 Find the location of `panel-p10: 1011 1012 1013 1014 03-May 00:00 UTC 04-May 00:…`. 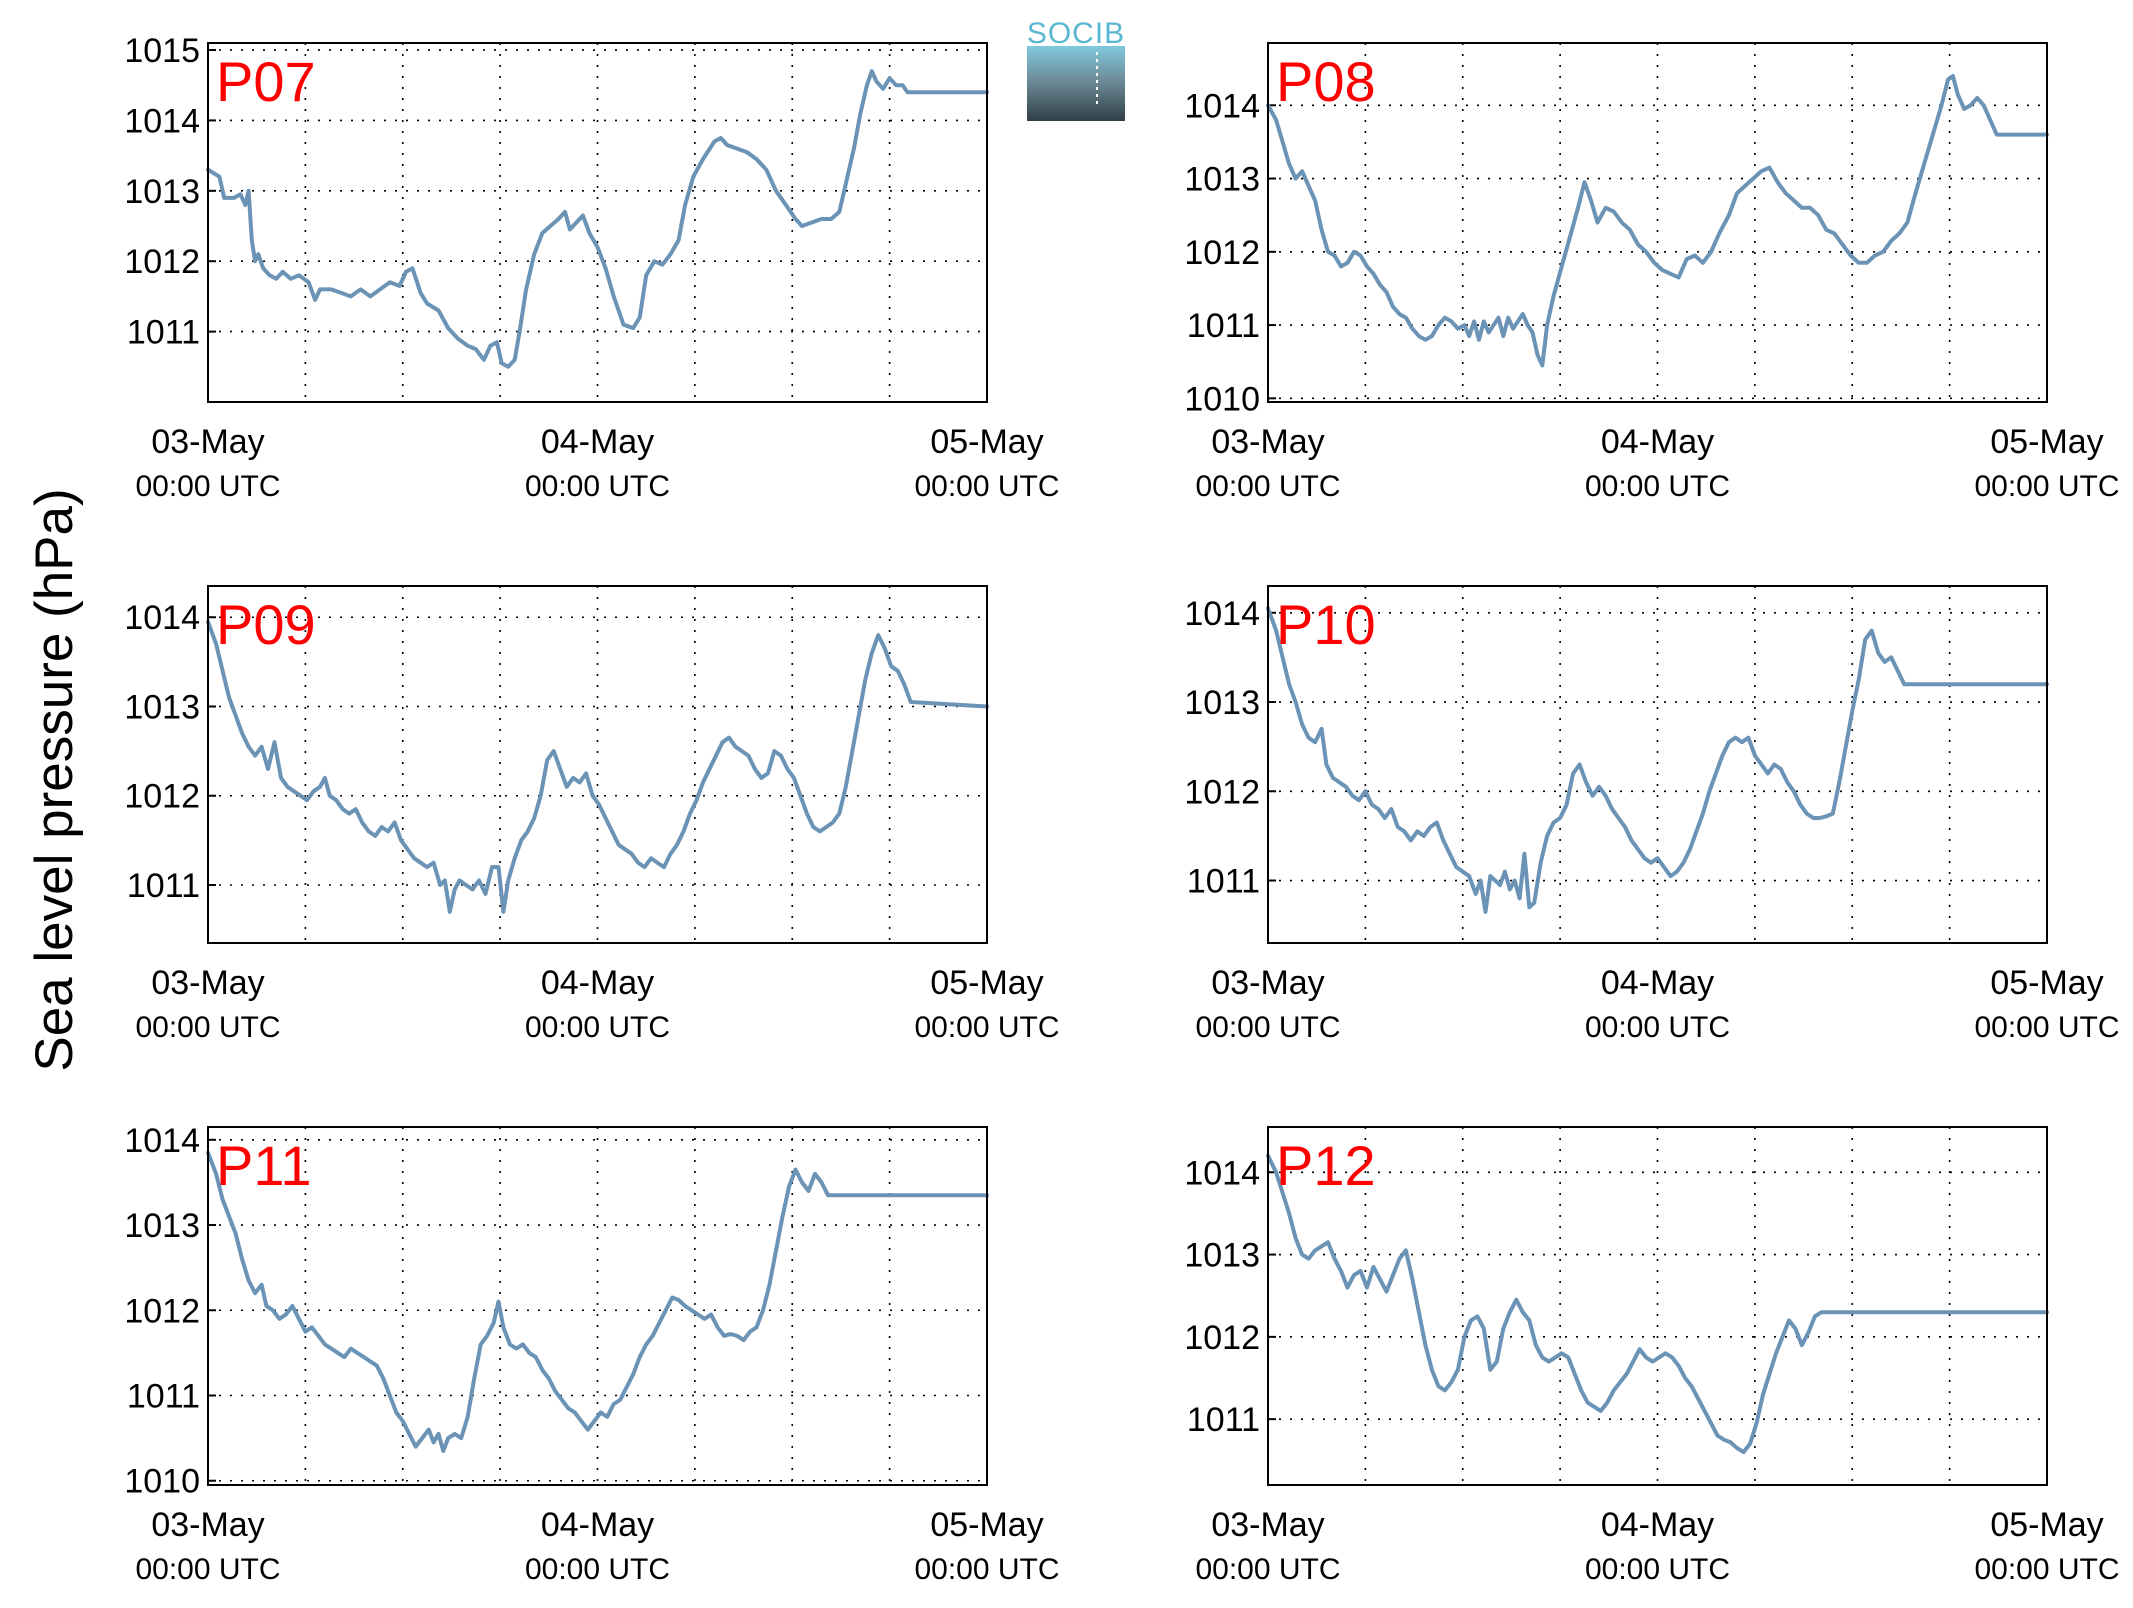

panel-p10: 1011 1012 1013 1014 03-May 00:00 UTC 04-May 00:… is located at coordinates (1652, 814).